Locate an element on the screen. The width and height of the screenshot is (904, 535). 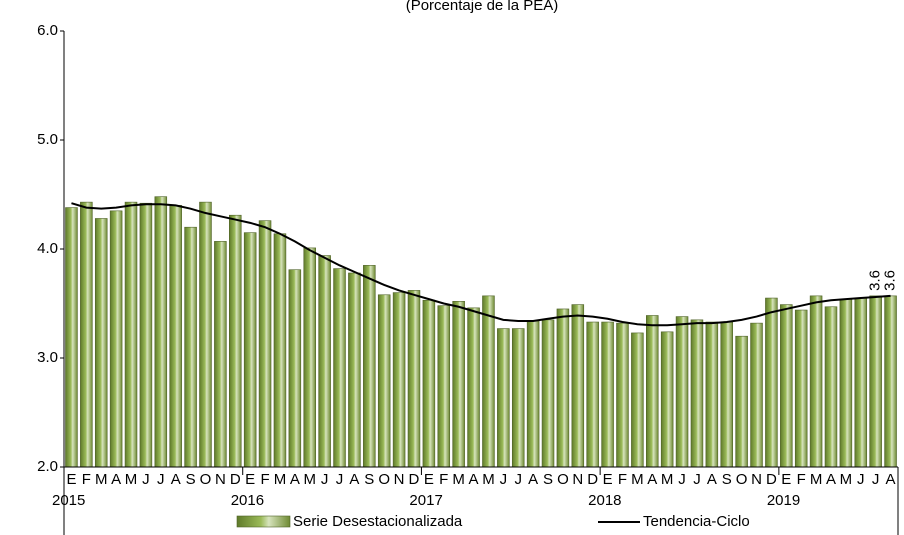
year-label: 2017 is located at coordinates (425, 500).